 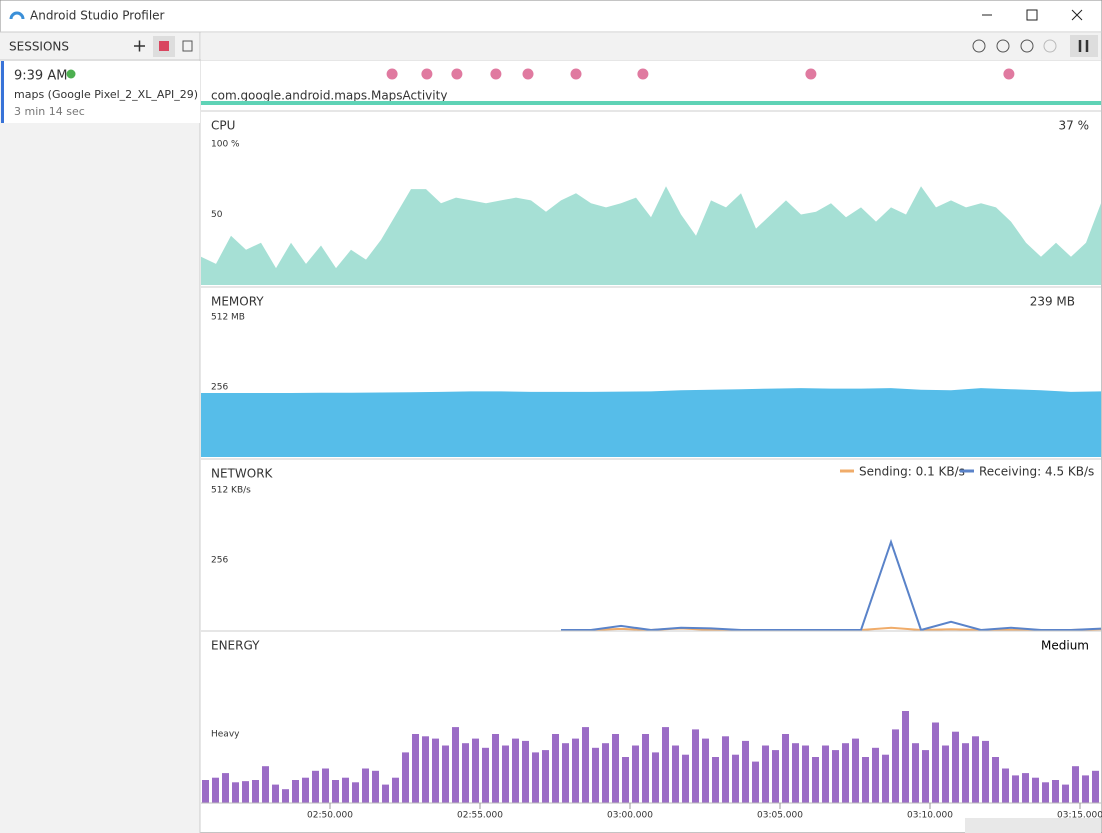 What do you see at coordinates (1032, 15) in the screenshot?
I see `maximize-button` at bounding box center [1032, 15].